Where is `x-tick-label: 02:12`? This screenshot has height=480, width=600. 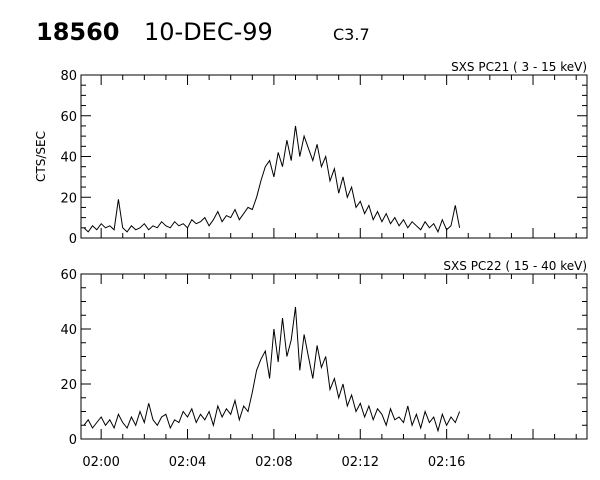
x-tick-label: 02:12 is located at coordinates (360, 462).